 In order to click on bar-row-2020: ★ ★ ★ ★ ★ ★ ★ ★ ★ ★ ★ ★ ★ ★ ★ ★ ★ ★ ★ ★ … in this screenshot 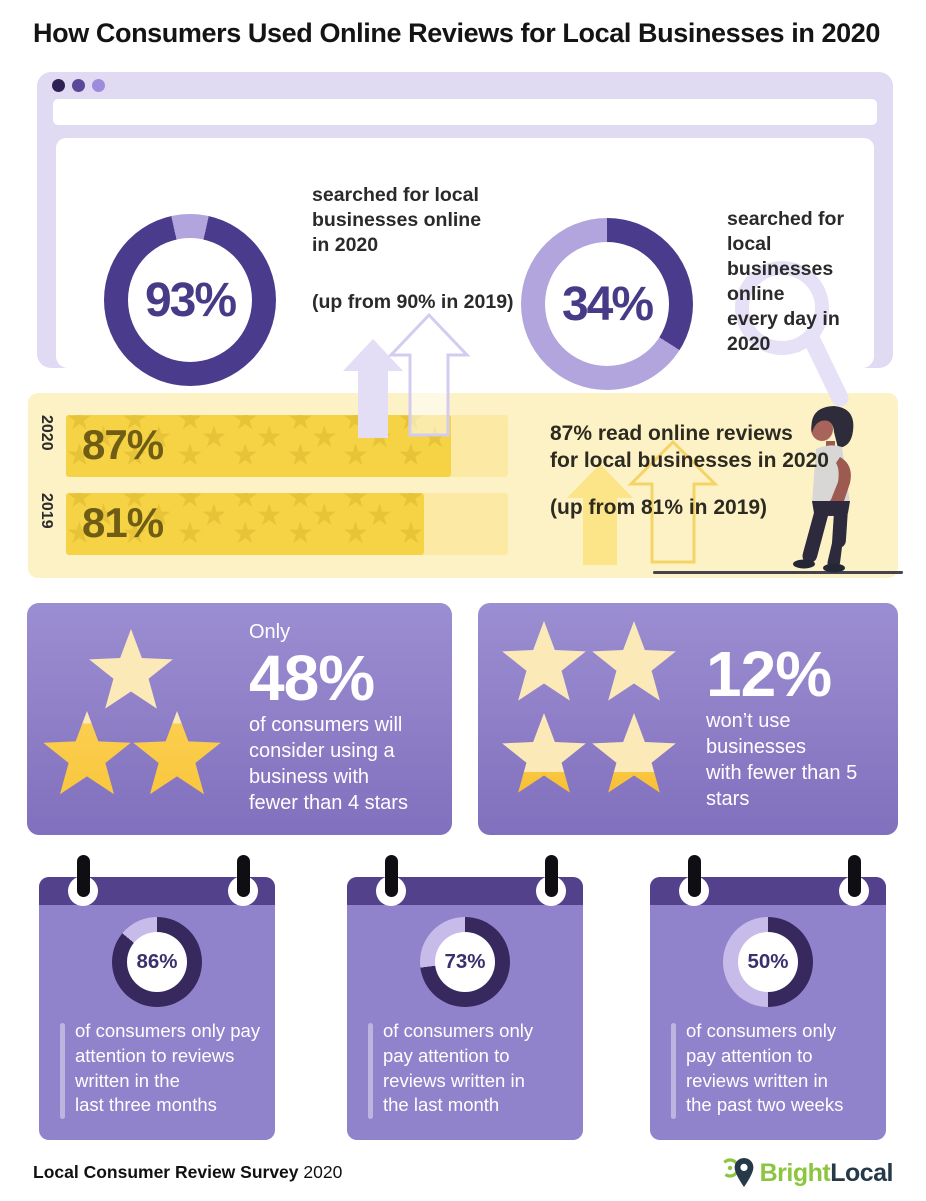, I will do `click(287, 446)`.